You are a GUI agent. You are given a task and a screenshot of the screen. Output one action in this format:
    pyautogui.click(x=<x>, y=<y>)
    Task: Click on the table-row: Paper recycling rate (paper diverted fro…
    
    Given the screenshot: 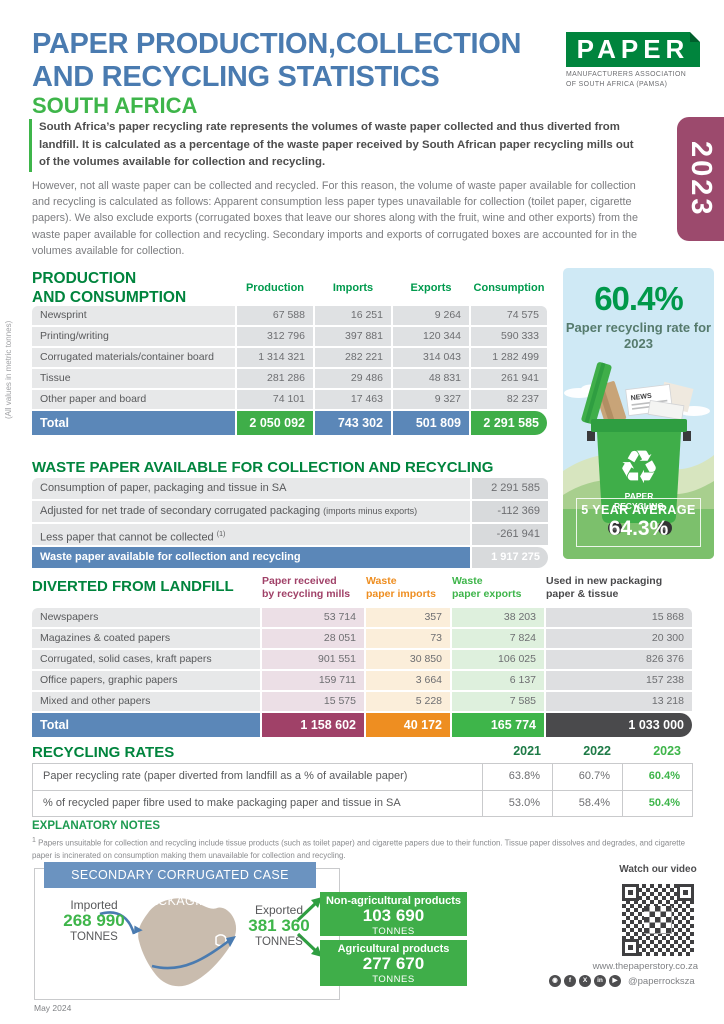 What is the action you would take?
    pyautogui.click(x=362, y=777)
    